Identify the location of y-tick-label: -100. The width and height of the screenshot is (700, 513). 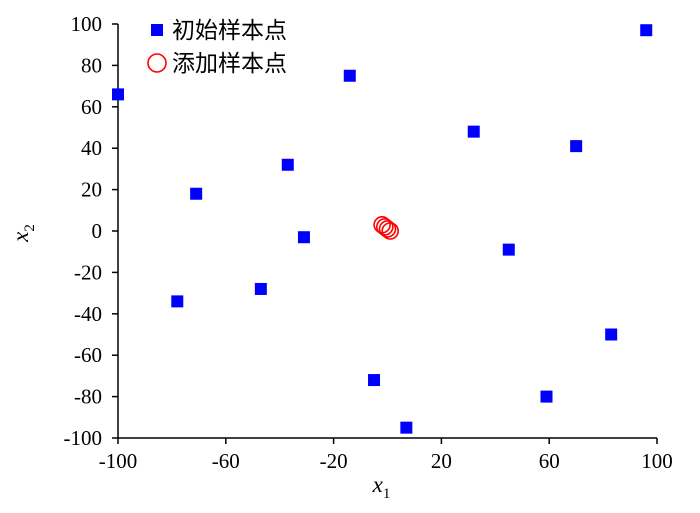
(83, 438).